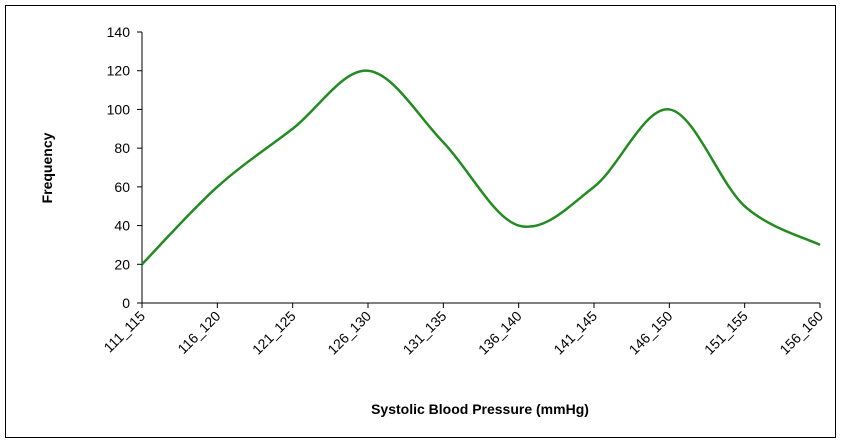 This screenshot has height=444, width=842. What do you see at coordinates (122, 264) in the screenshot?
I see `y-tick-label: 20` at bounding box center [122, 264].